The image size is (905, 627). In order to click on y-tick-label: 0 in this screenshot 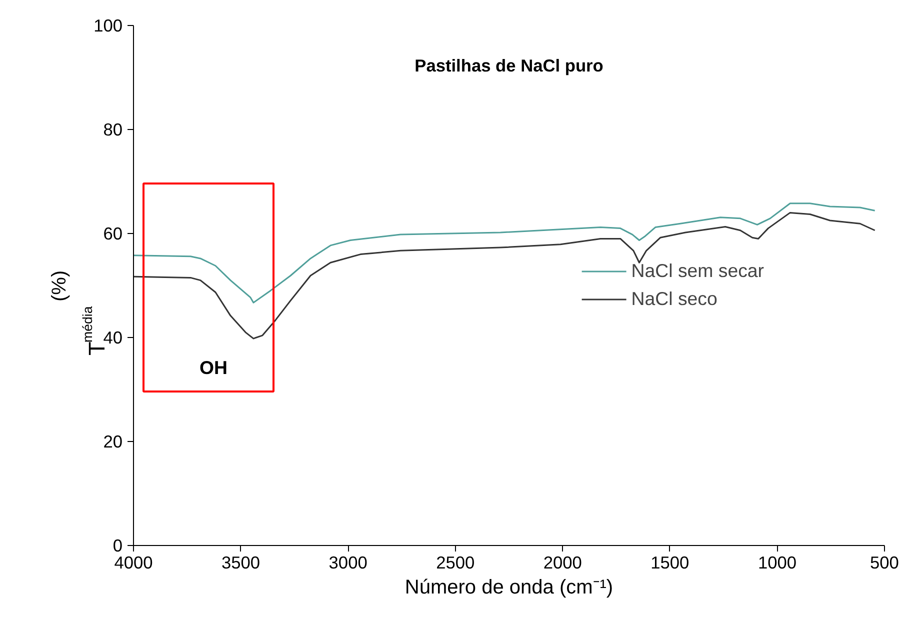, I will do `click(117, 546)`.